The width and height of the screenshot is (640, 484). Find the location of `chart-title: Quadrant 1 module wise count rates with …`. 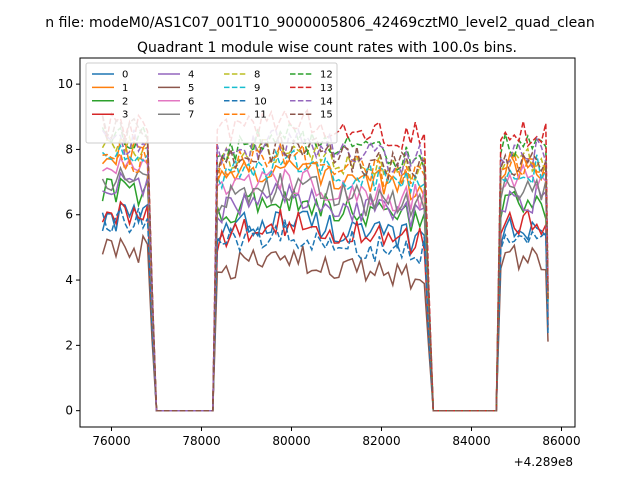

chart-title: Quadrant 1 module wise count rates with … is located at coordinates (327, 48).